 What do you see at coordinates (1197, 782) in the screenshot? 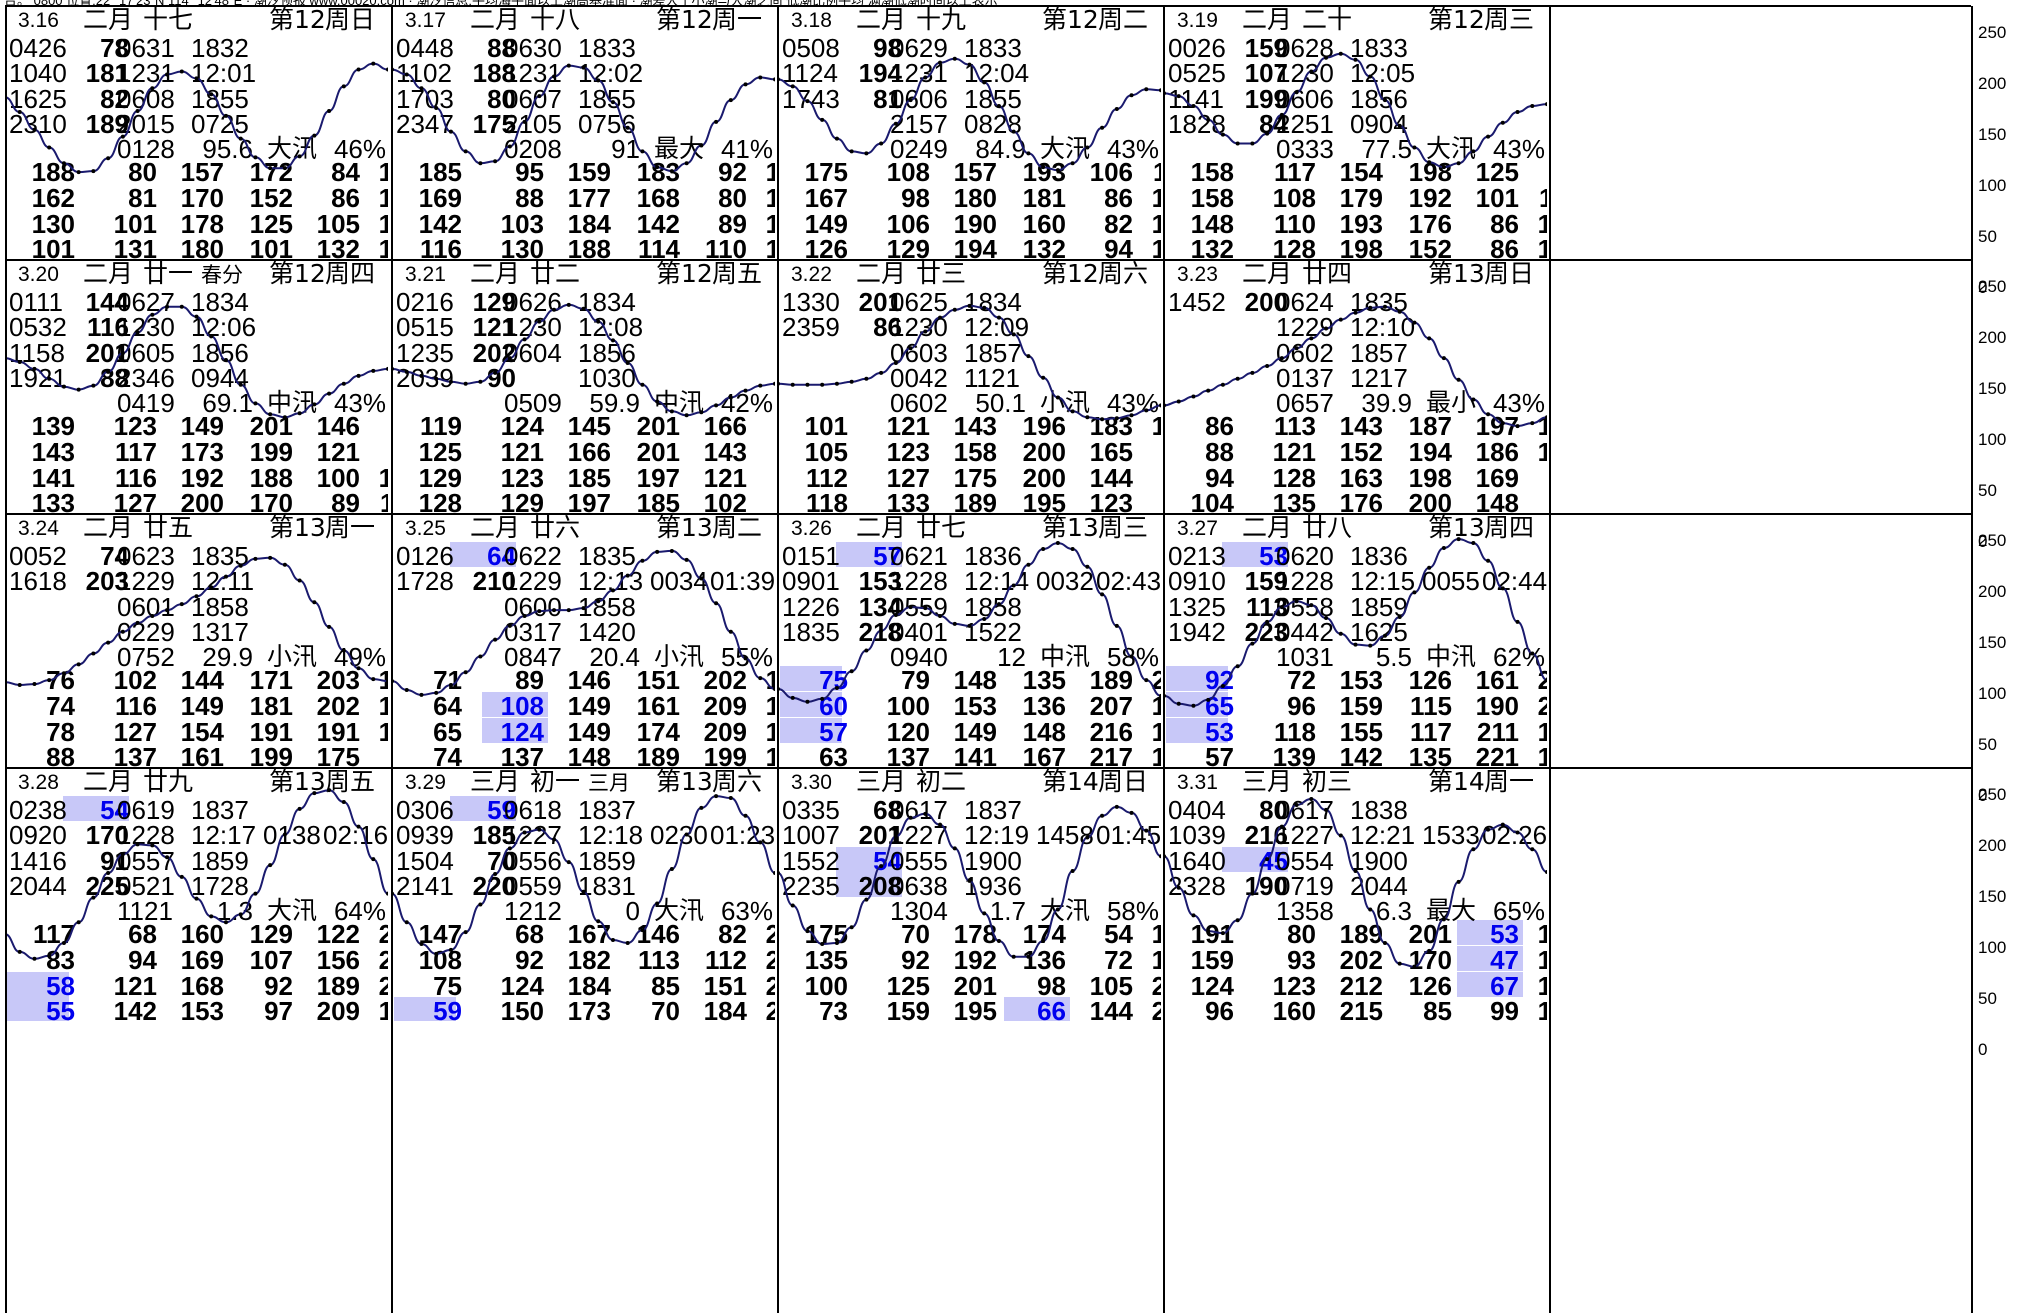
I see `date-label: 3.31` at bounding box center [1197, 782].